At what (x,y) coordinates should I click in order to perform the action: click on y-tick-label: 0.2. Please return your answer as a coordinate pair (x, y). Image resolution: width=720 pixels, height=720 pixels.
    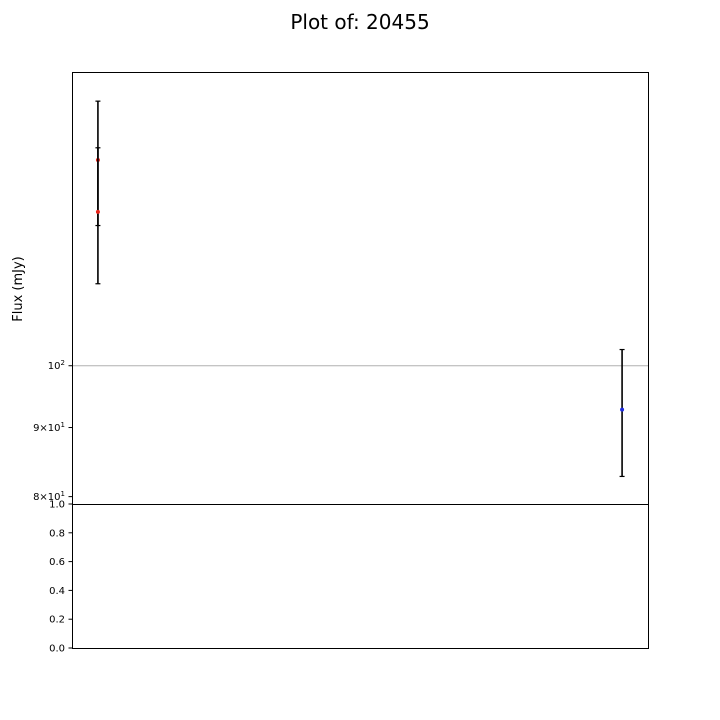
    Looking at the image, I should click on (57, 620).